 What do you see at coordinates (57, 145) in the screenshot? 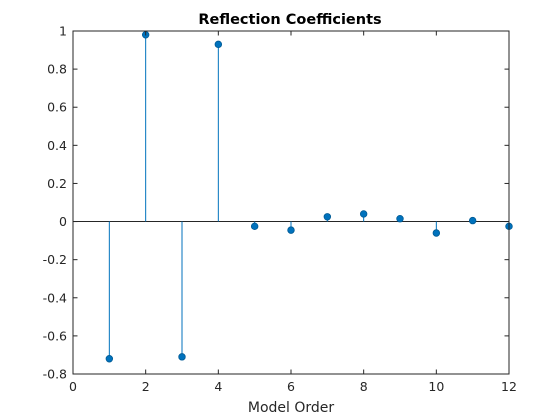
I see `y-tick-label: 0.4` at bounding box center [57, 145].